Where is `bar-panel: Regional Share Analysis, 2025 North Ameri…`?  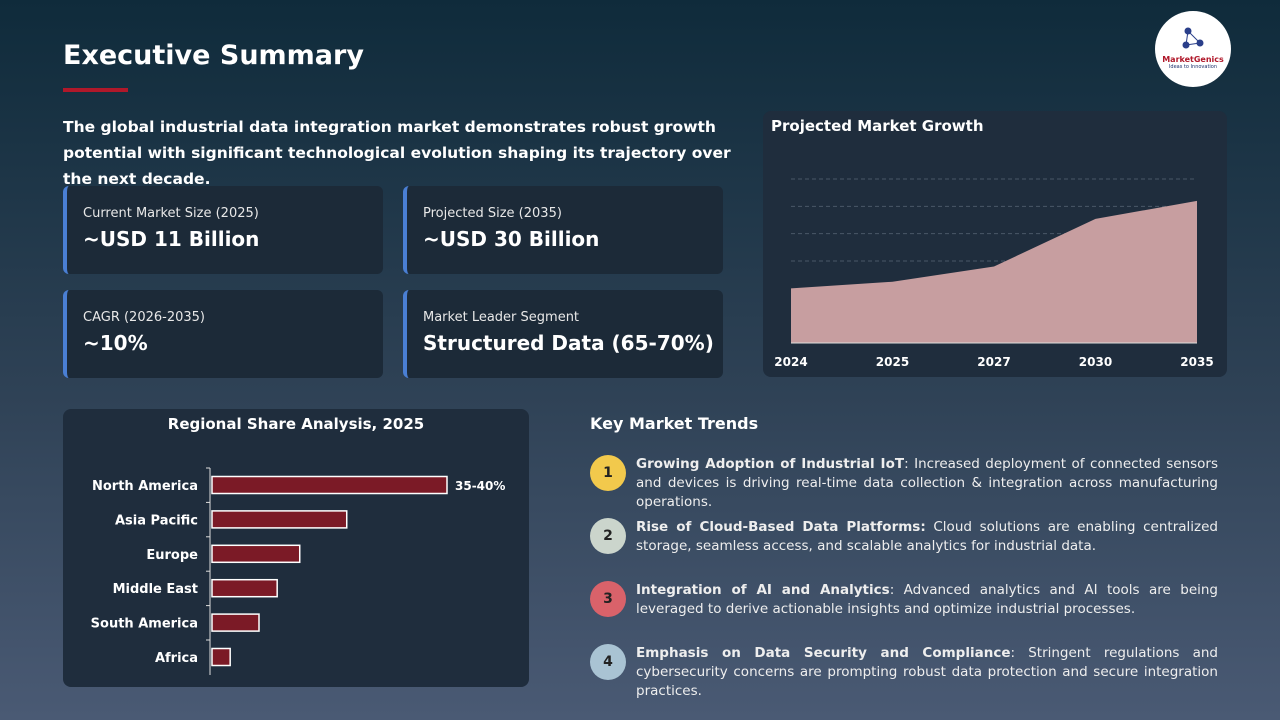
bar-panel: Regional Share Analysis, 2025 North Ameri… is located at coordinates (296, 548).